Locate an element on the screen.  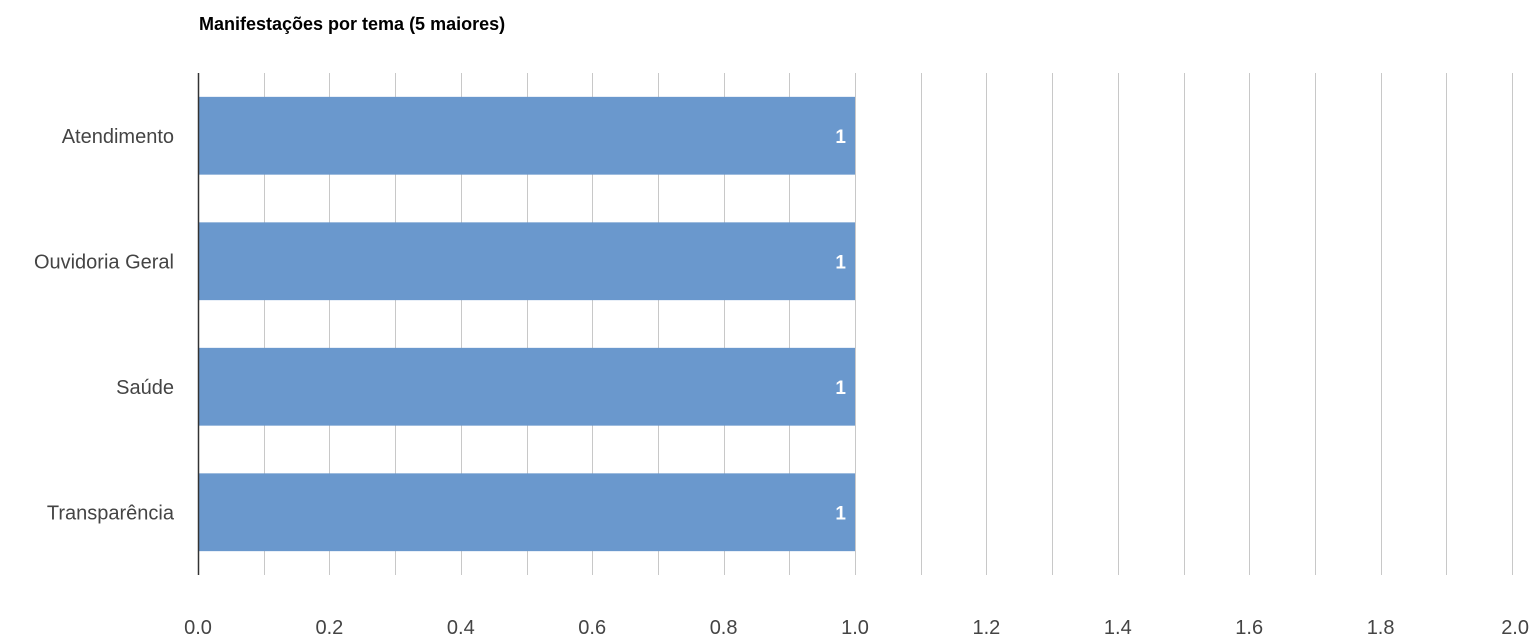
x-tick-label: 0.8 is located at coordinates (724, 627).